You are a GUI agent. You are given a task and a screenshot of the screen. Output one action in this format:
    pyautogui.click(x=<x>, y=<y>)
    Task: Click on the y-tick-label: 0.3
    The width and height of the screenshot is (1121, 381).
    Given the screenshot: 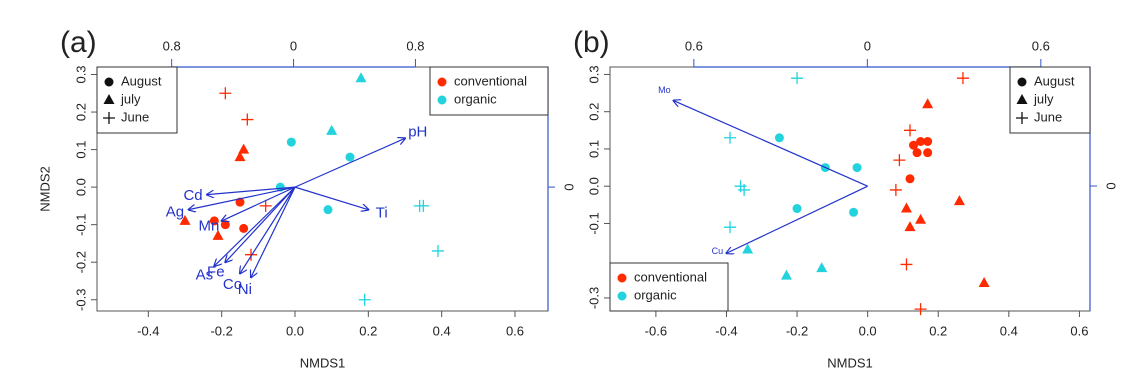 What is the action you would take?
    pyautogui.click(x=593, y=74)
    